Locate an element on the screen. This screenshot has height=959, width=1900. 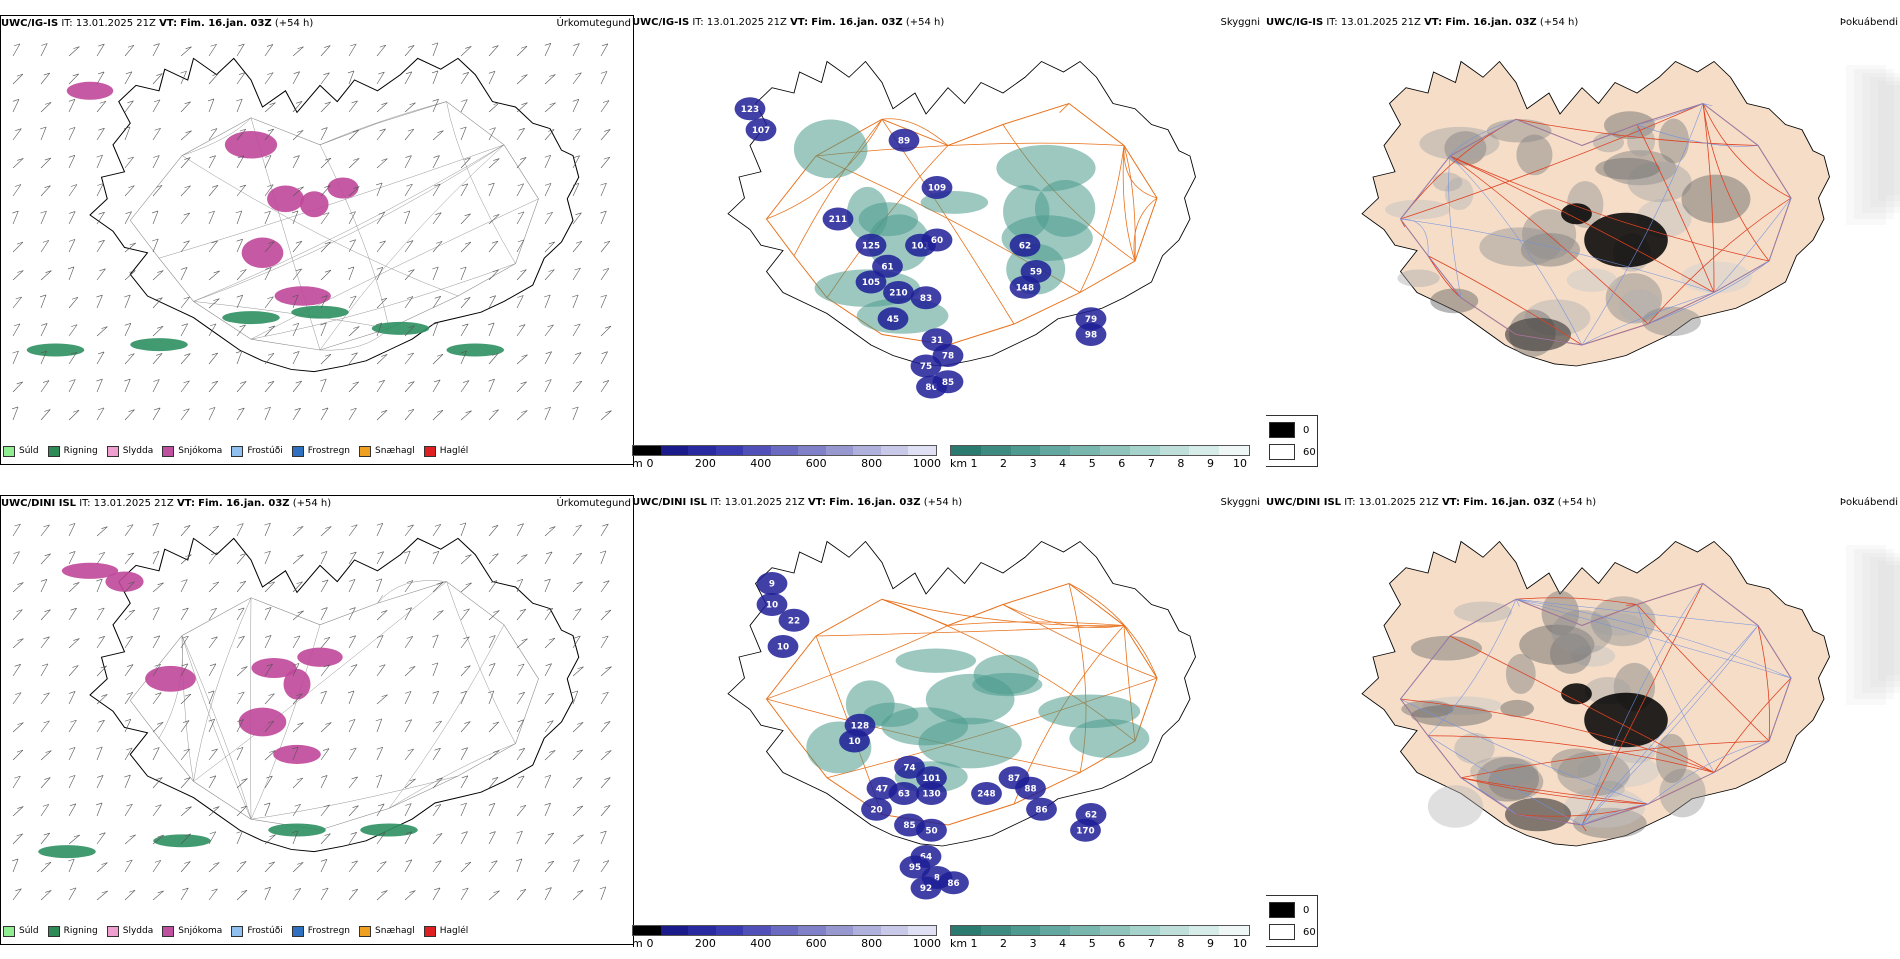
legend-item: Snæhagl is located at coordinates (387, 931).